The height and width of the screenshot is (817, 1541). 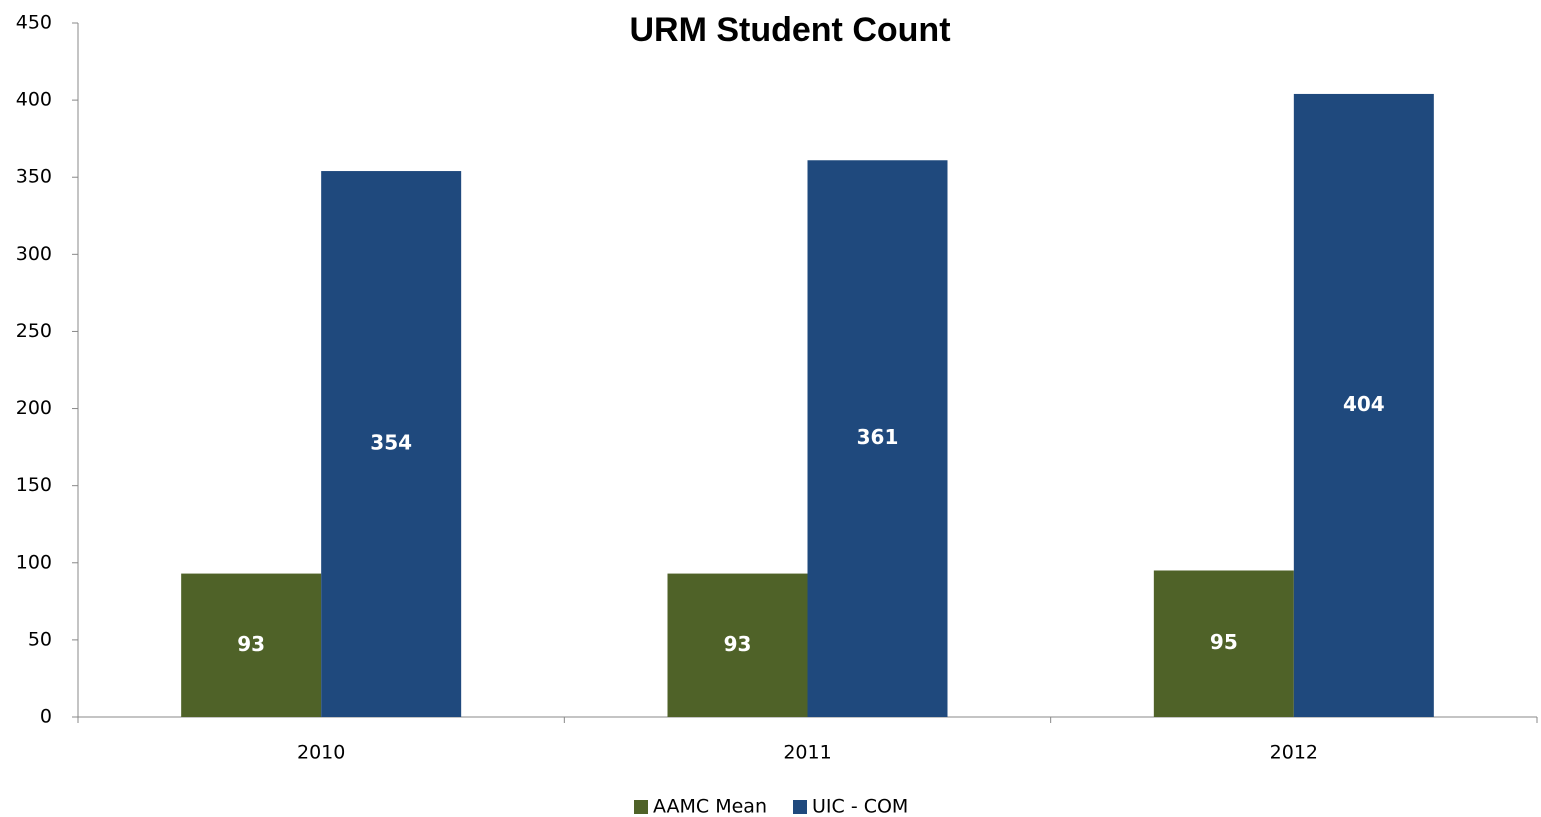 I want to click on y-tick-label: 200, so click(x=34, y=408).